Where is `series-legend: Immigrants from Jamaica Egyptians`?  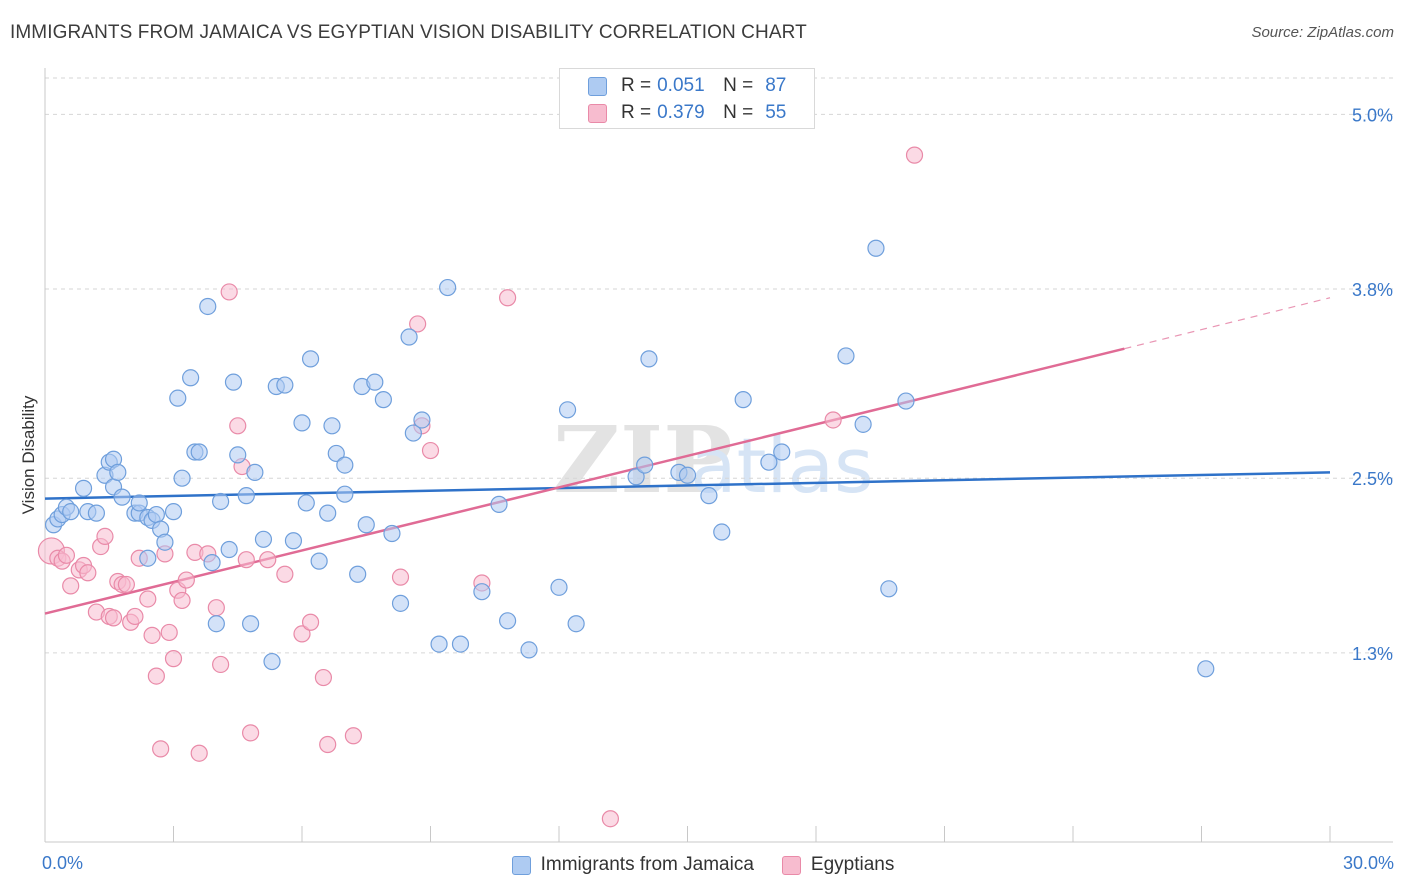 series-legend: Immigrants from Jamaica Egyptians is located at coordinates (703, 865).